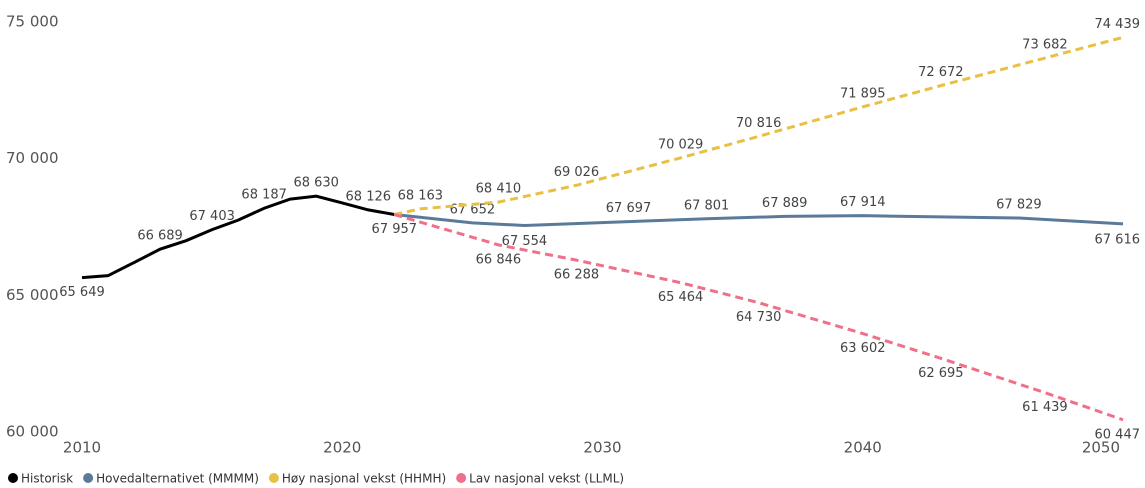 The image size is (1145, 488). What do you see at coordinates (364, 479) in the screenshot?
I see `legend-label: Høy nasjonal vekst (HHMH)` at bounding box center [364, 479].